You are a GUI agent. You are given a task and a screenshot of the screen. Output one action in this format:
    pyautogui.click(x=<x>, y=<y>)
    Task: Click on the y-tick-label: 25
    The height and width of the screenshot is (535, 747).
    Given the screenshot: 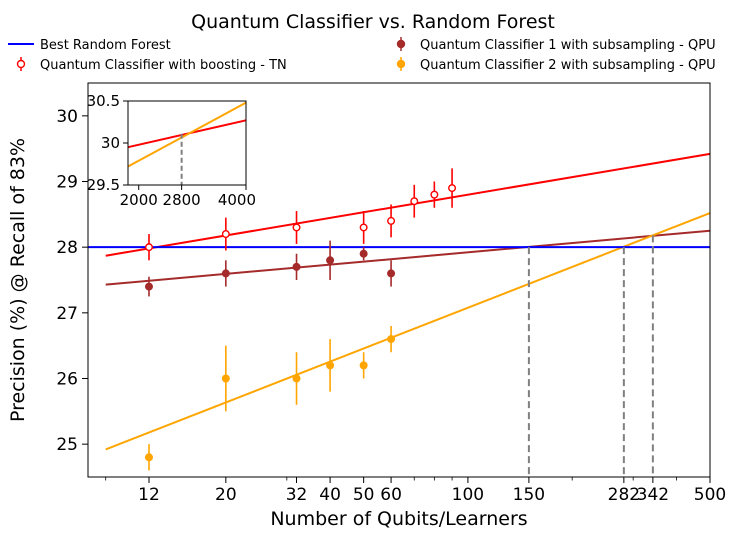 What is the action you would take?
    pyautogui.click(x=67, y=445)
    